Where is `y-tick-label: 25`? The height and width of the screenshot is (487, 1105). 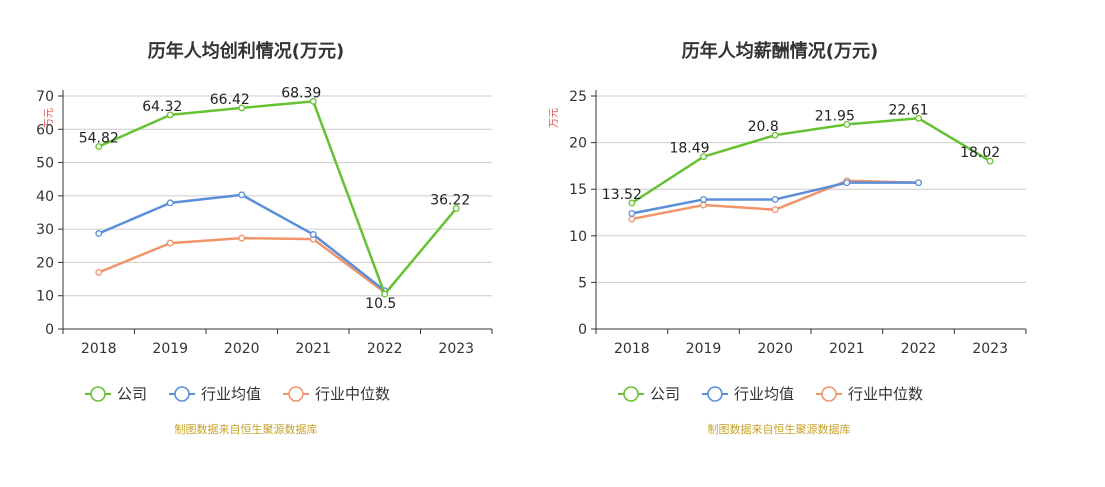 y-tick-label: 25 is located at coordinates (578, 97).